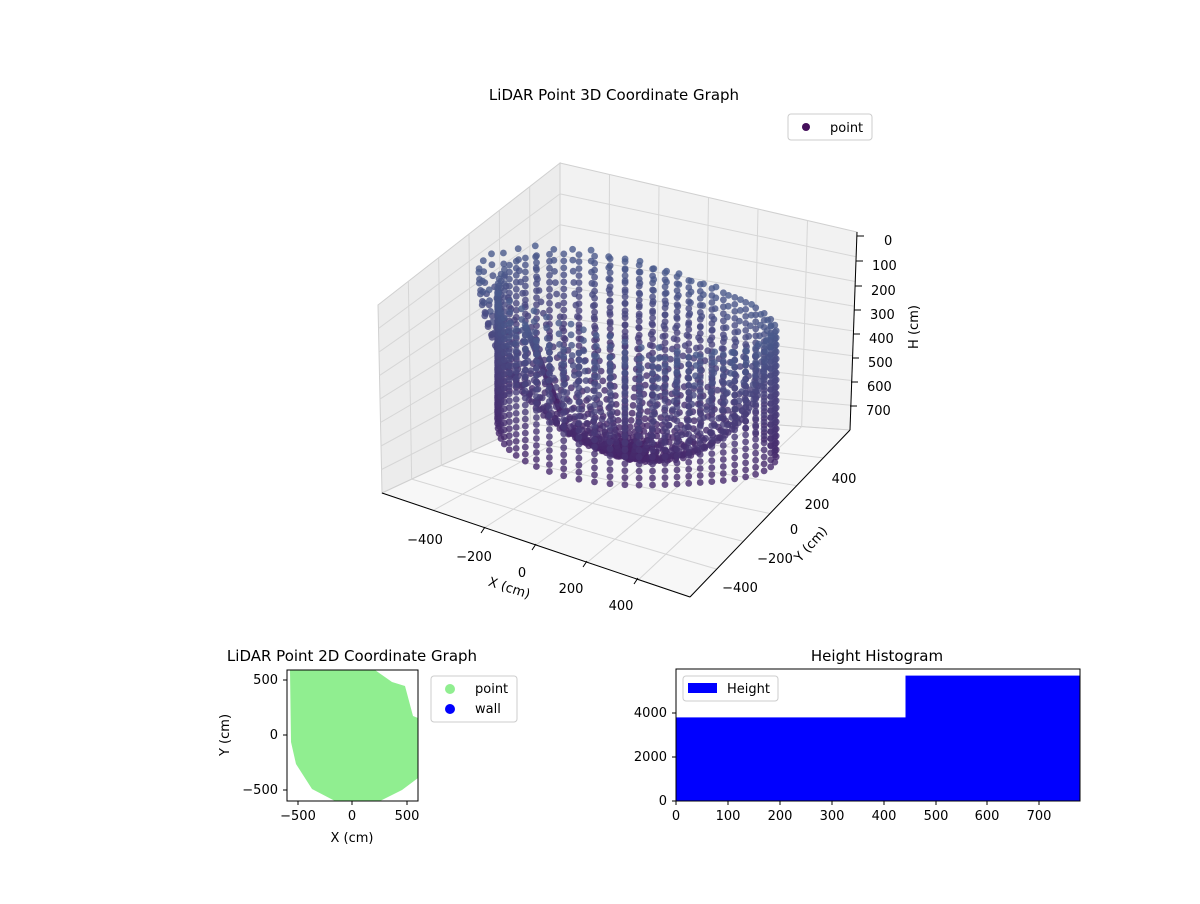 This screenshot has height=904, width=1200. I want to click on x-tick: 400, so click(884, 816).